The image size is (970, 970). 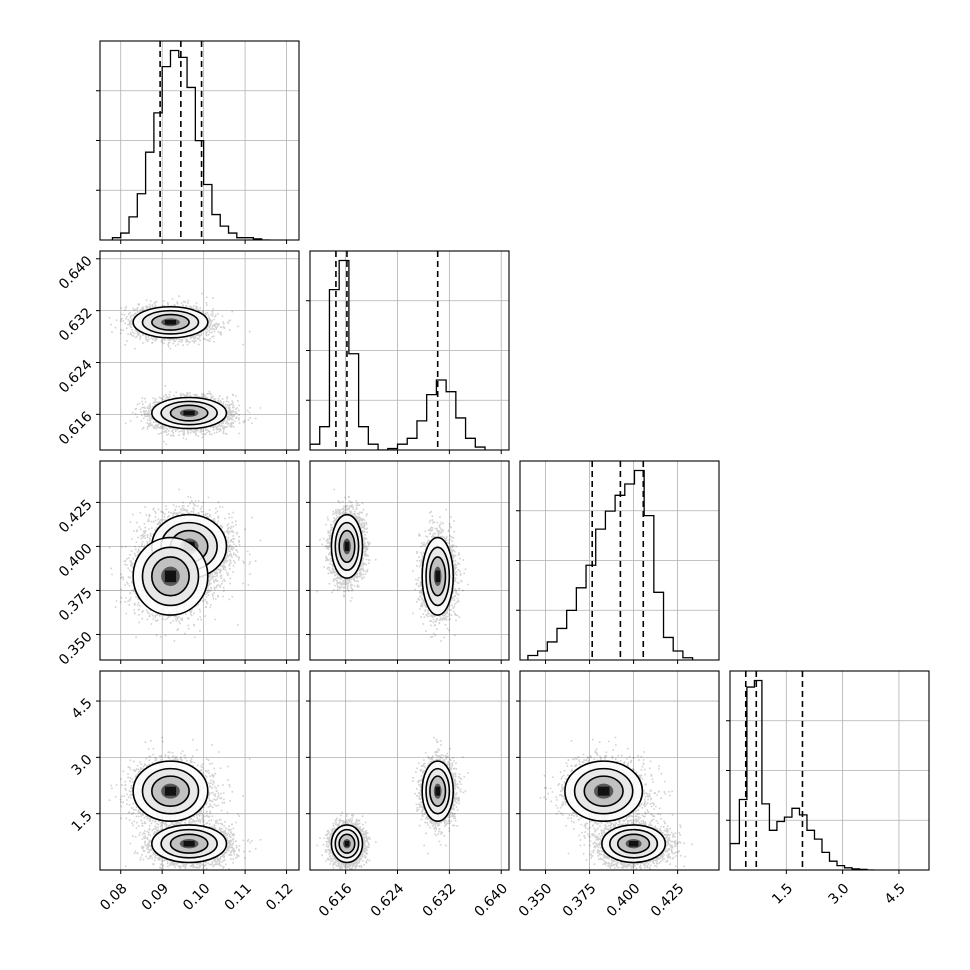 I want to click on x-tick-label: 0.640, so click(x=491, y=901).